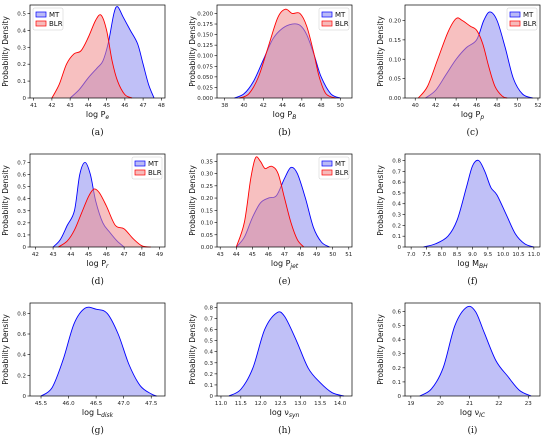 This screenshot has width=550, height=445. What do you see at coordinates (207, 211) in the screenshot?
I see `y-tick-label: 0.15` at bounding box center [207, 211].